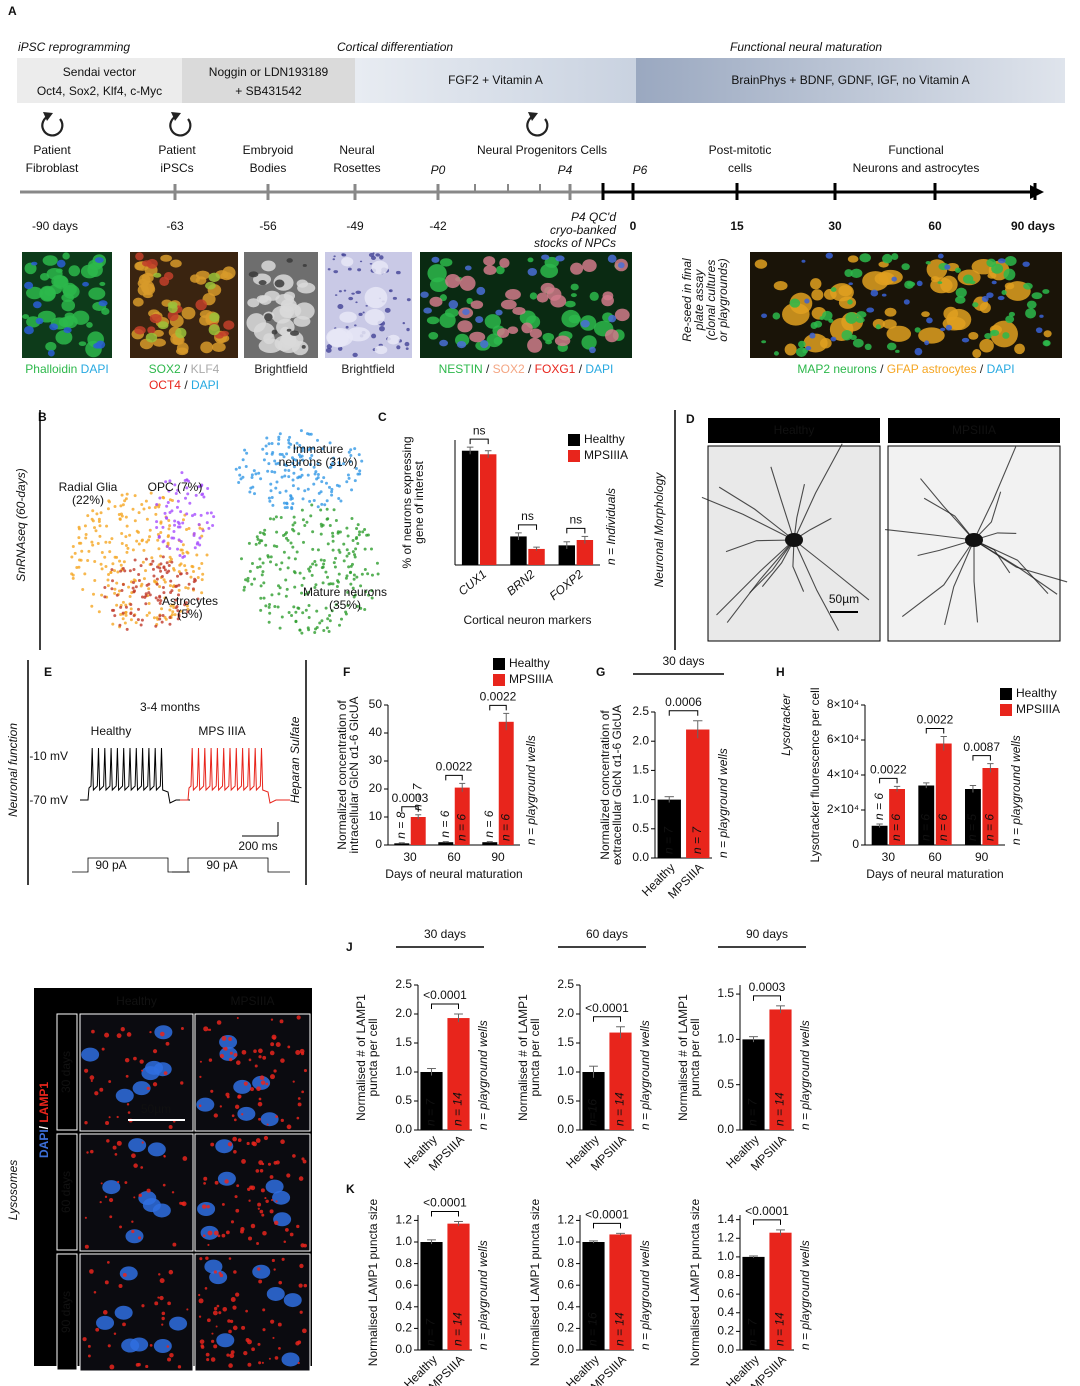  I want to click on caption-part: FOXG1, so click(555, 369).